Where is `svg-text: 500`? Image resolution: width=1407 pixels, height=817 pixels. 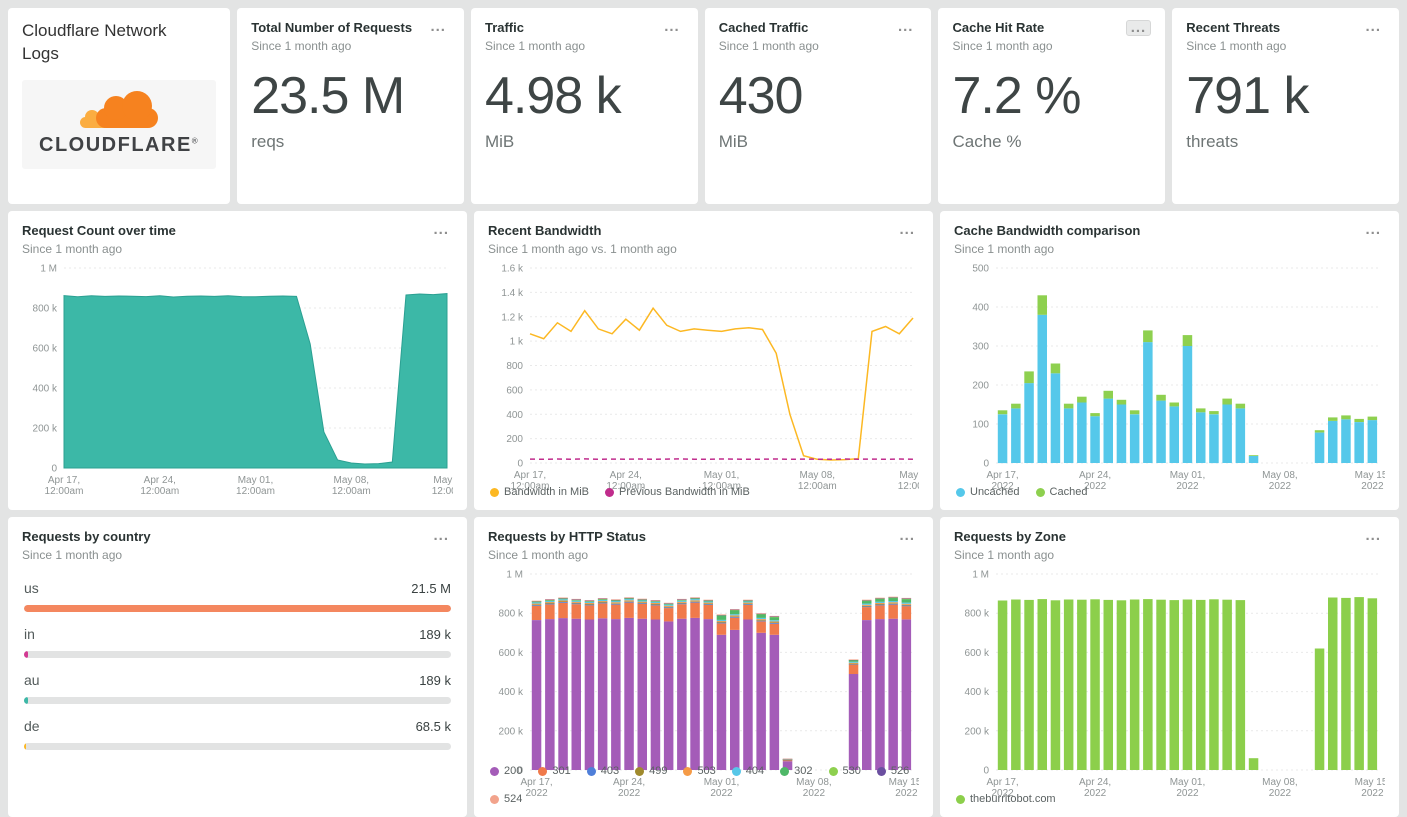
svg-text: 500 is located at coordinates (980, 269).